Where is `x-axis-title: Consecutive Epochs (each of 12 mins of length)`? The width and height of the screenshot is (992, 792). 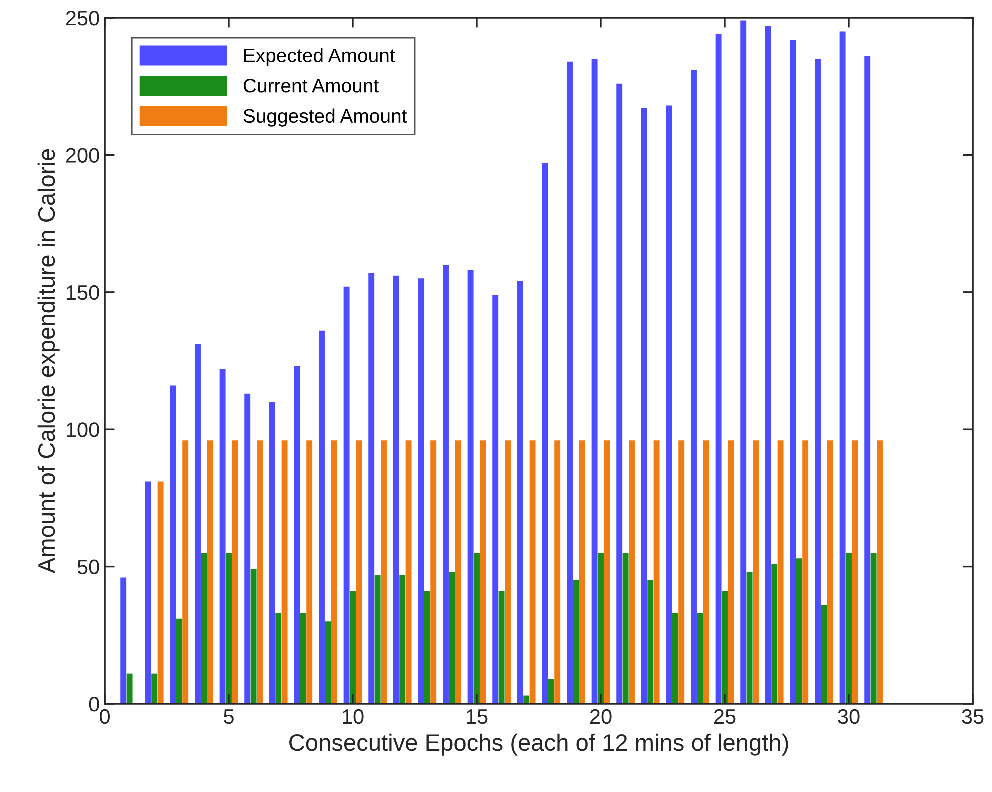
x-axis-title: Consecutive Epochs (each of 12 mins of length) is located at coordinates (539, 745).